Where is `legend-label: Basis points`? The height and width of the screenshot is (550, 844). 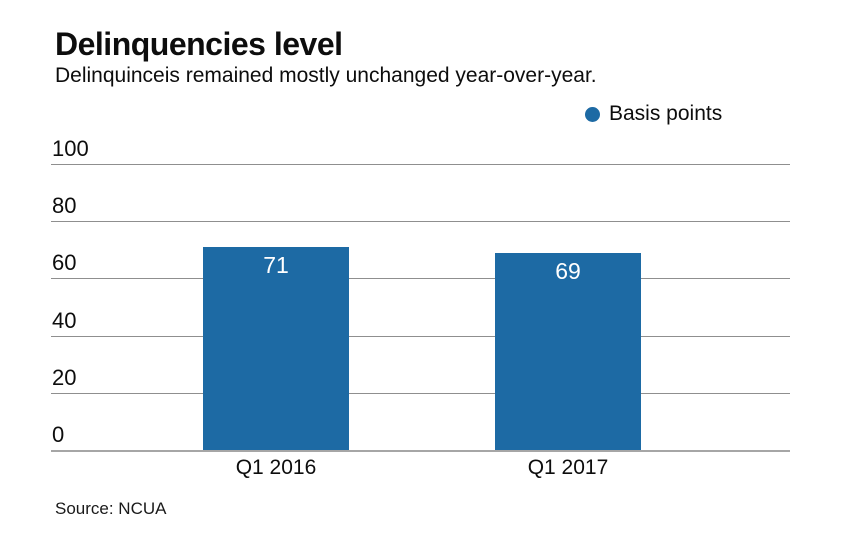 legend-label: Basis points is located at coordinates (666, 113).